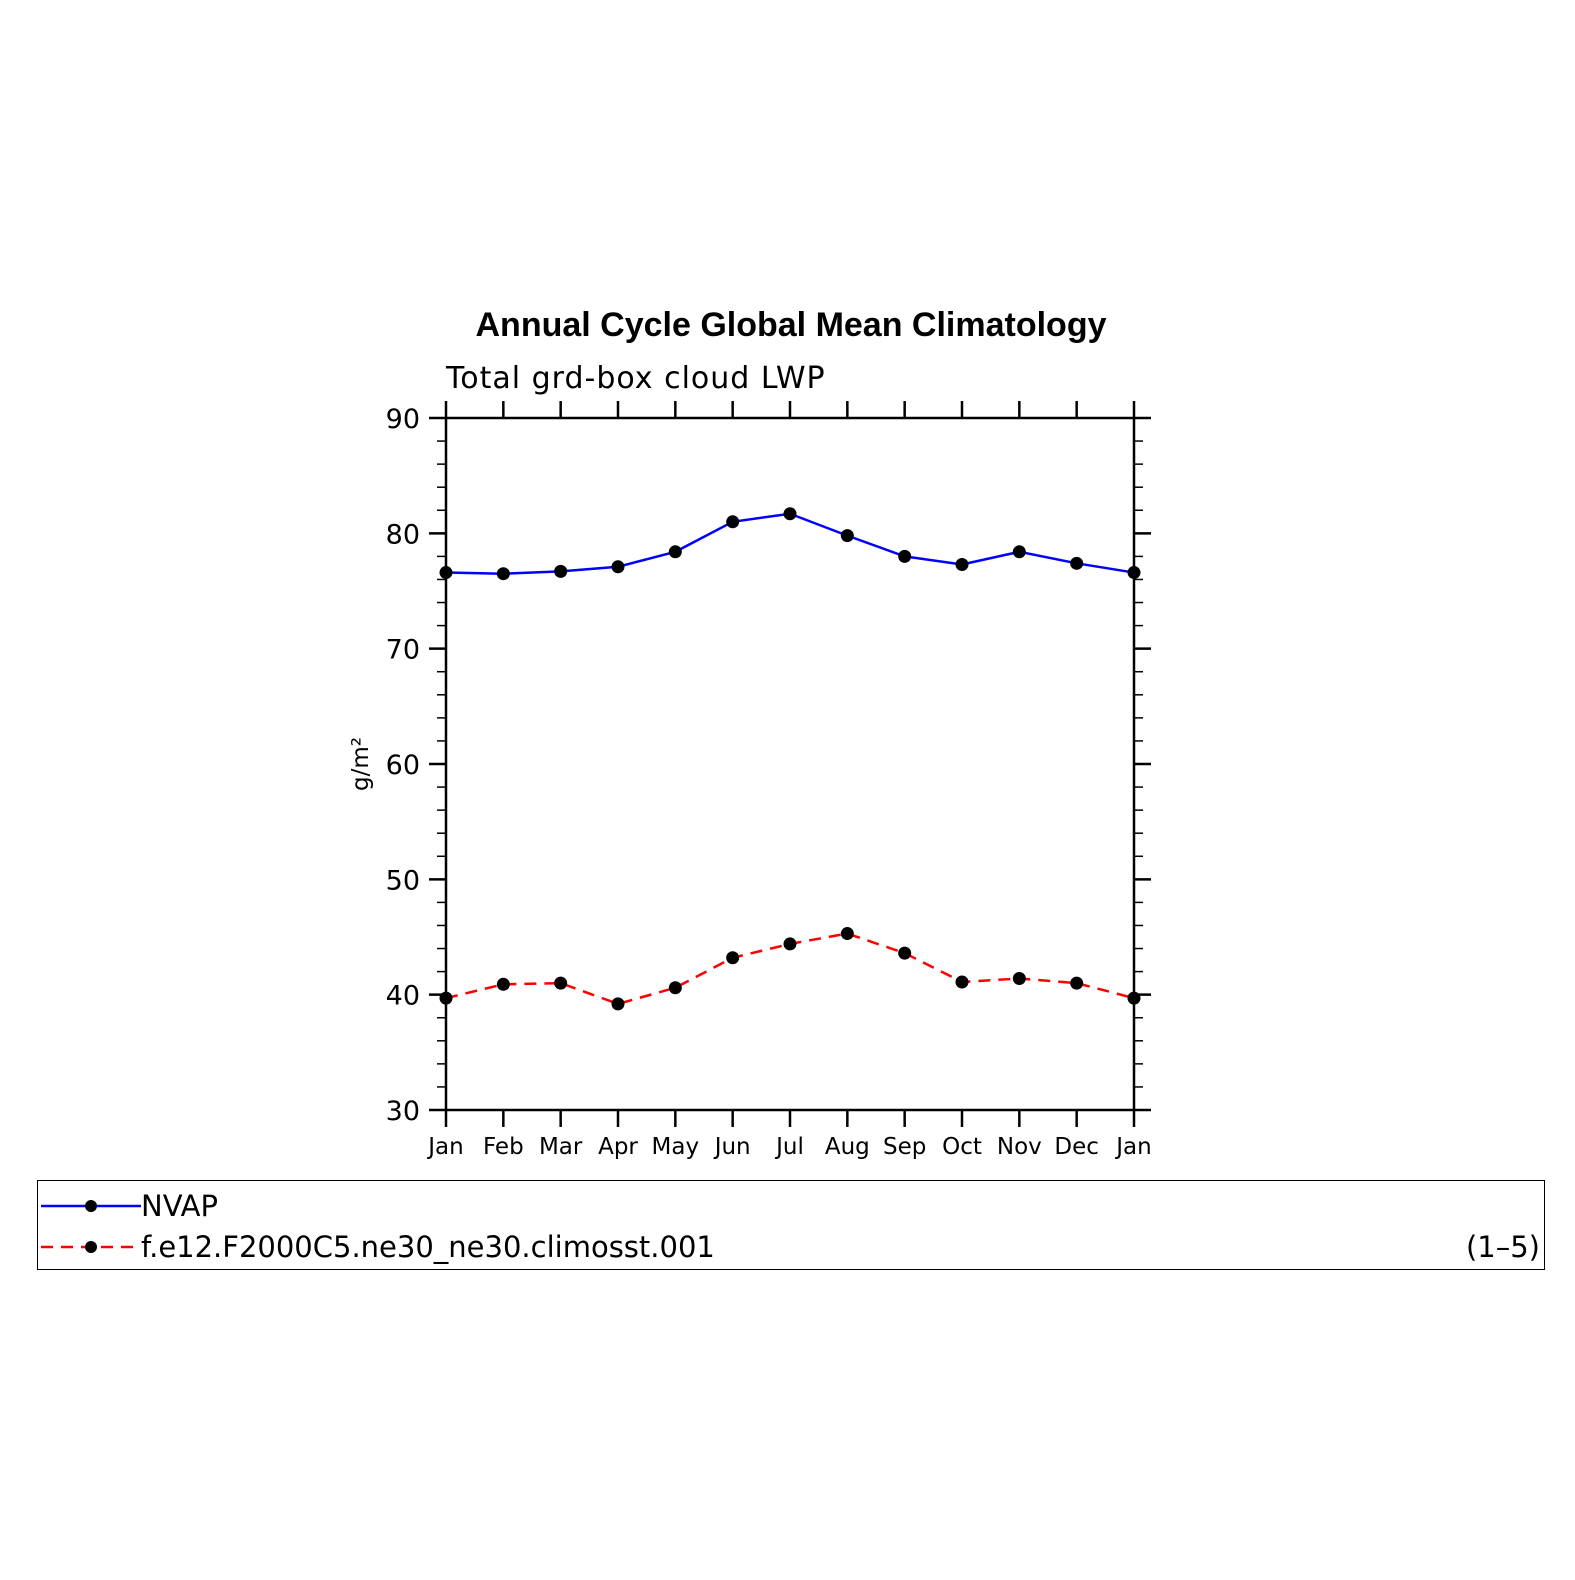  Describe the element at coordinates (403, 765) in the screenshot. I see `y-tick-label: 60` at that location.